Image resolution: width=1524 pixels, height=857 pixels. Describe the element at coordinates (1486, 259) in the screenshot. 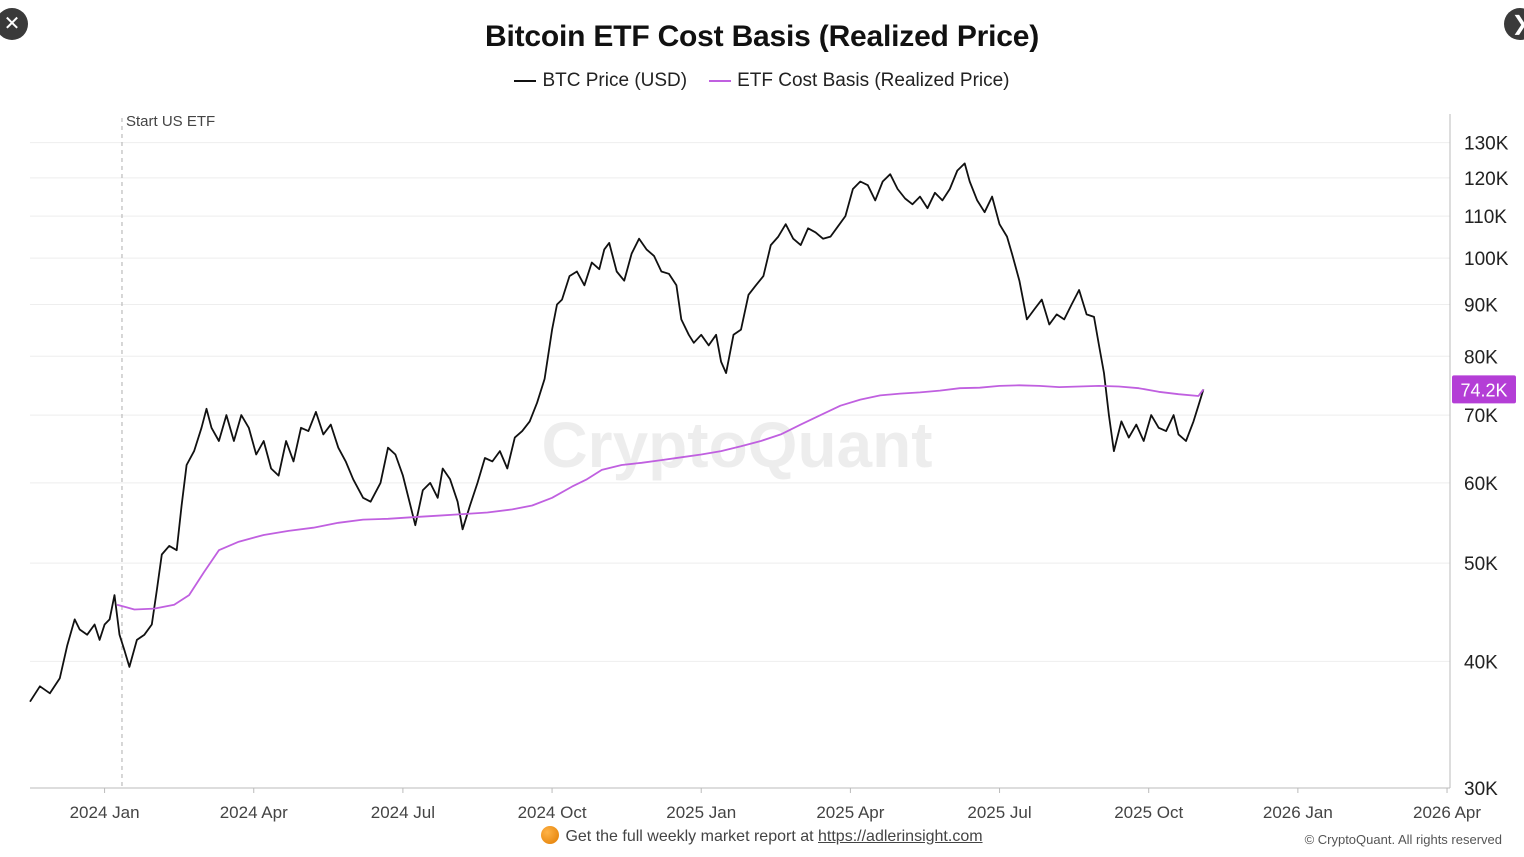

I see `y-tick-label: 100K` at that location.